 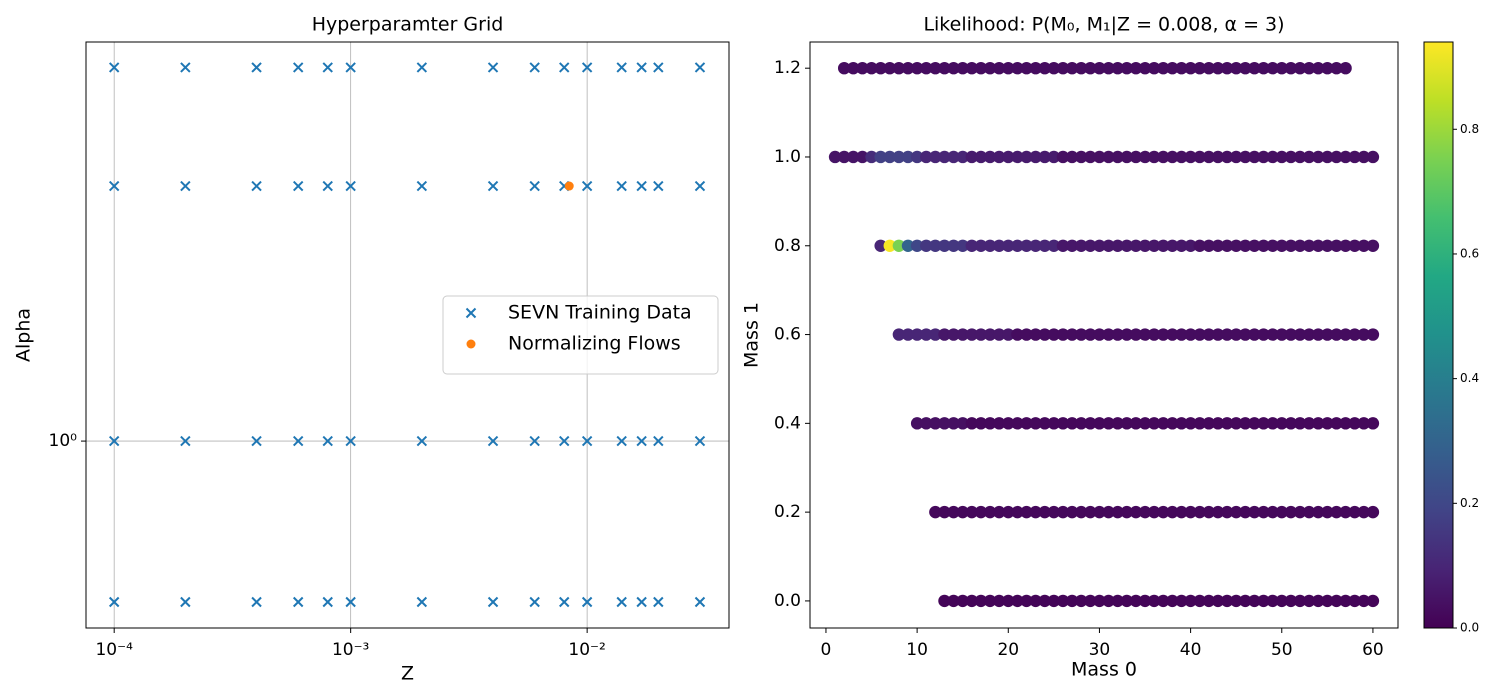 I want to click on chart-title: Likelihood: P(M₀, M₁|Z = 0.008, α = 3), so click(x=1103, y=25).